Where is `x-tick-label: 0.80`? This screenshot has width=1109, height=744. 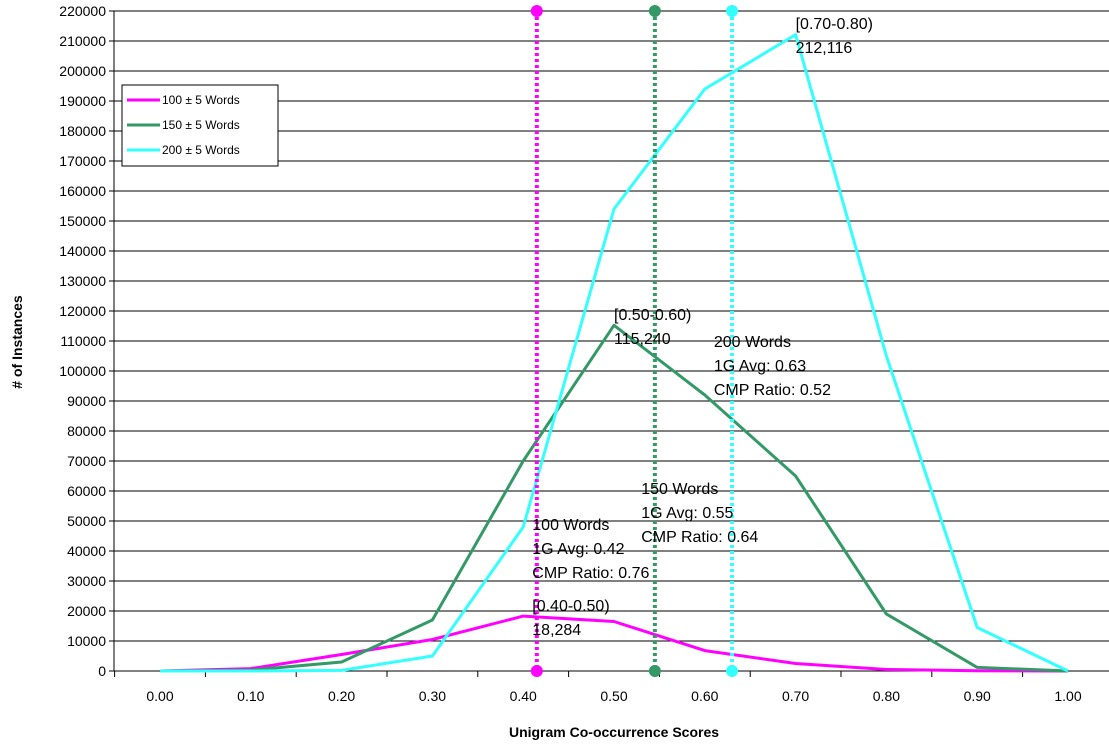
x-tick-label: 0.80 is located at coordinates (886, 696).